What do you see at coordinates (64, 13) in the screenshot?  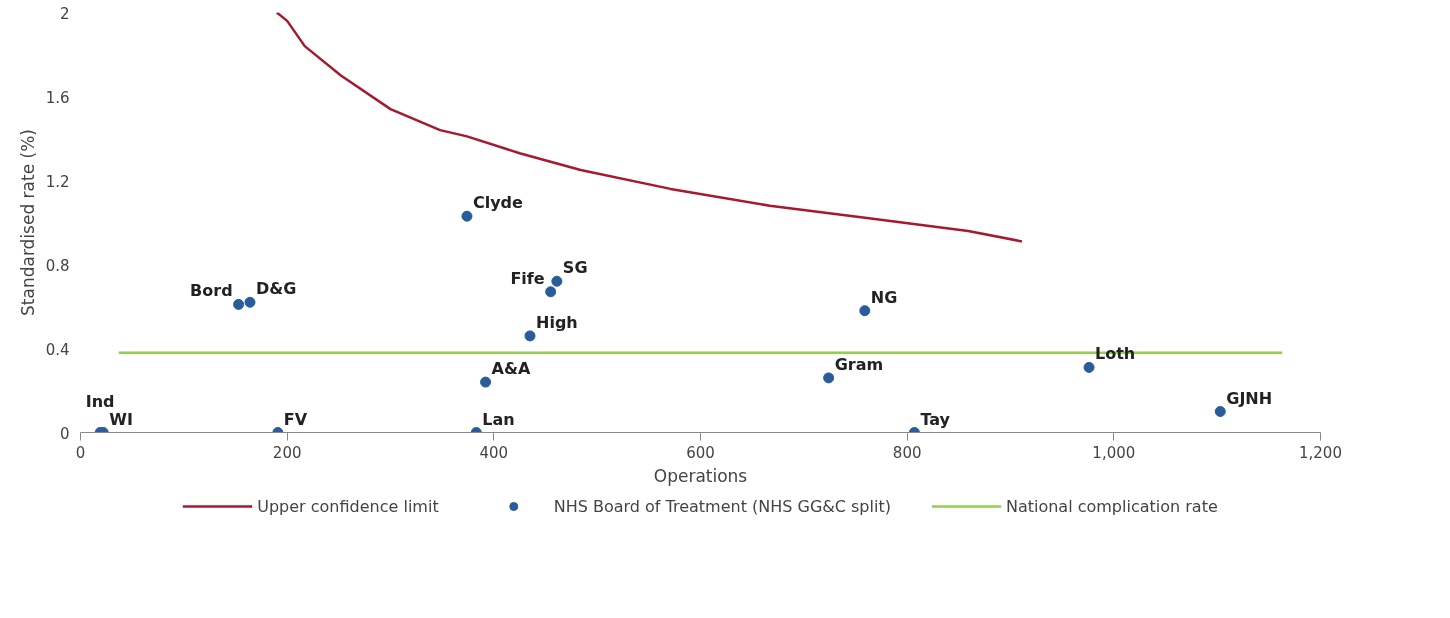 I see `y-tick-label: 2` at bounding box center [64, 13].